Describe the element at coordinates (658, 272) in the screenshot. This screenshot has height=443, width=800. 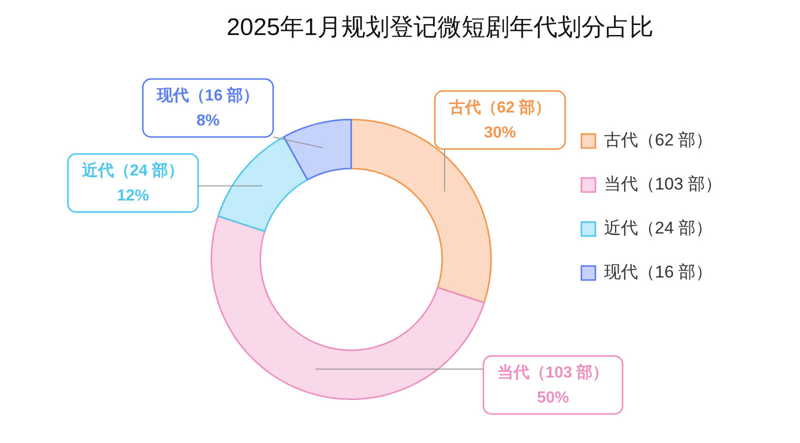
I see `legend-label: 现代（16 部）` at that location.